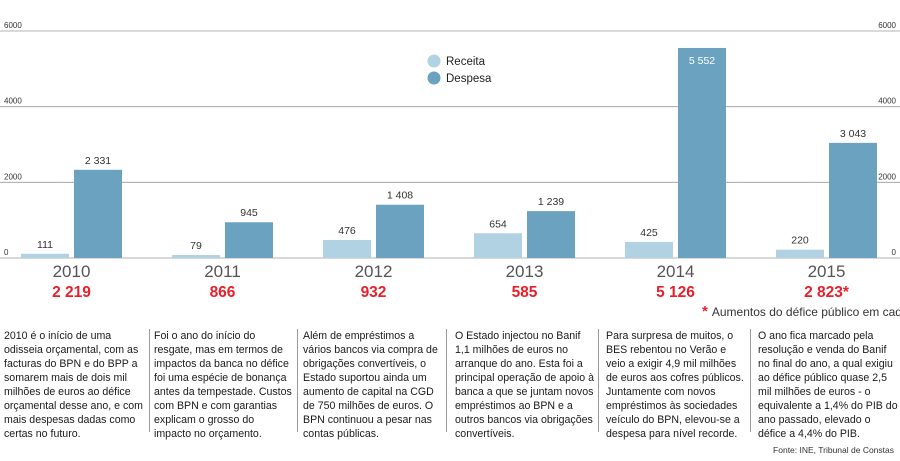 Image resolution: width=900 pixels, height=461 pixels. Describe the element at coordinates (853, 134) in the screenshot. I see `value-label-despesa-2015: 3 043` at that location.